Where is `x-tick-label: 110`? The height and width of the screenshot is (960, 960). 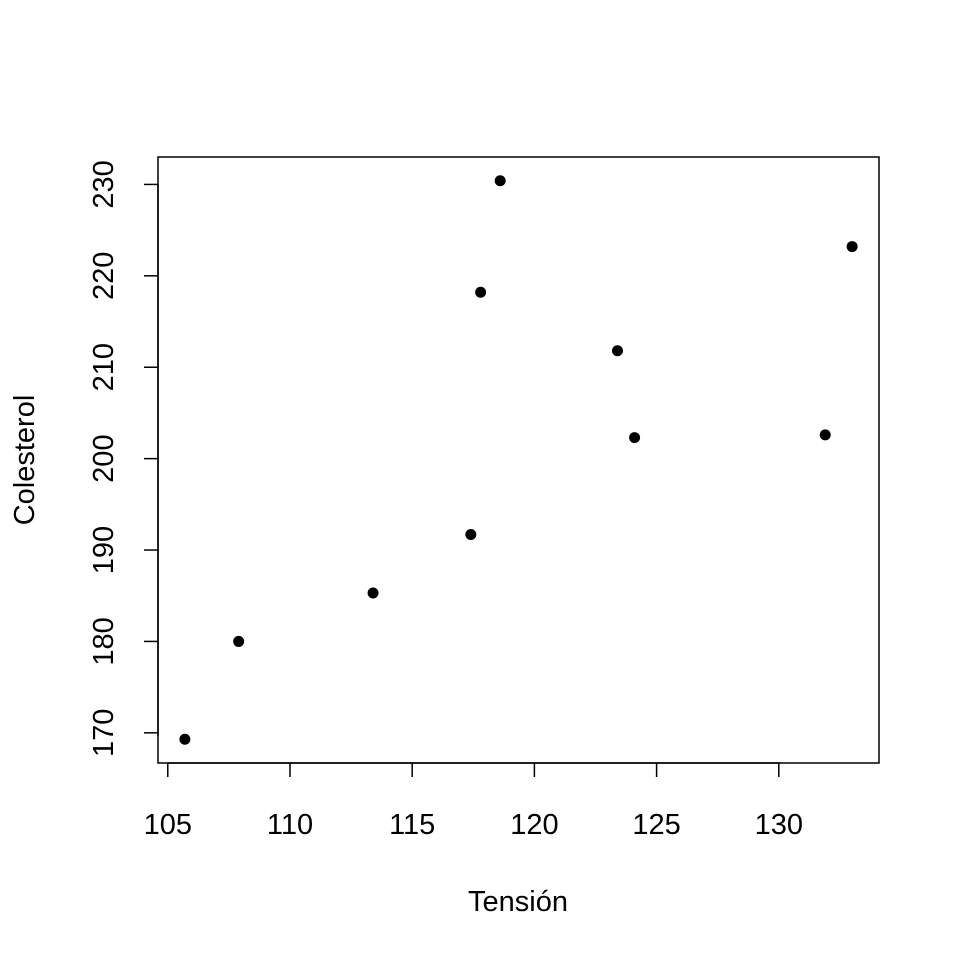 x-tick-label: 110 is located at coordinates (290, 825).